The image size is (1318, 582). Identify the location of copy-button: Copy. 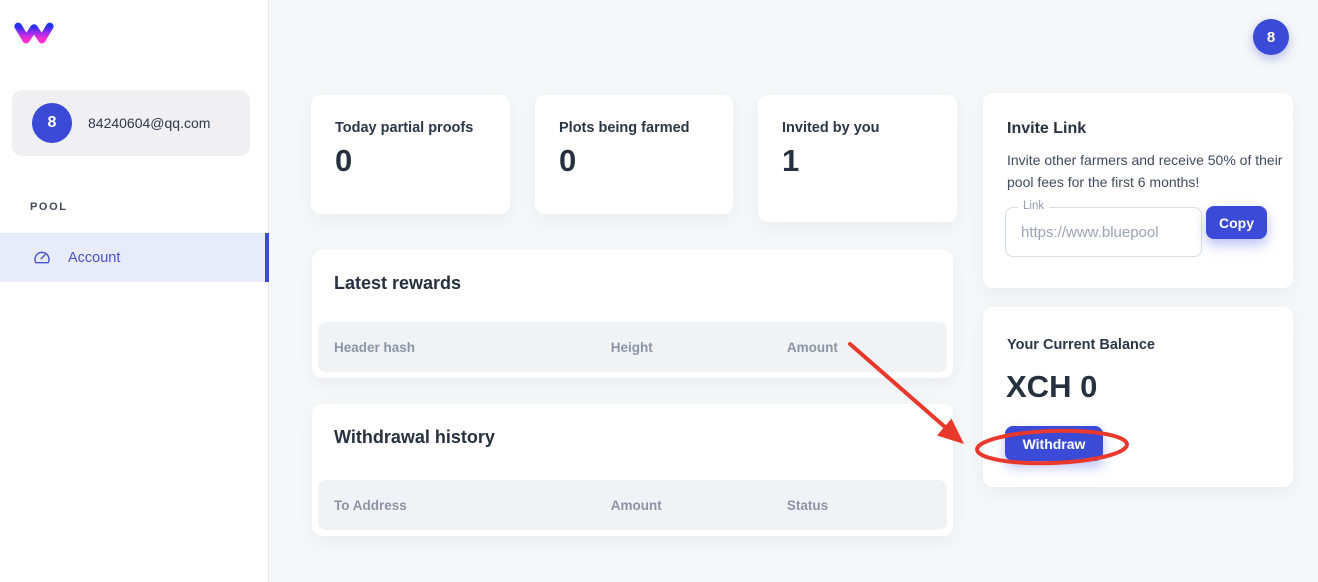
(1236, 222).